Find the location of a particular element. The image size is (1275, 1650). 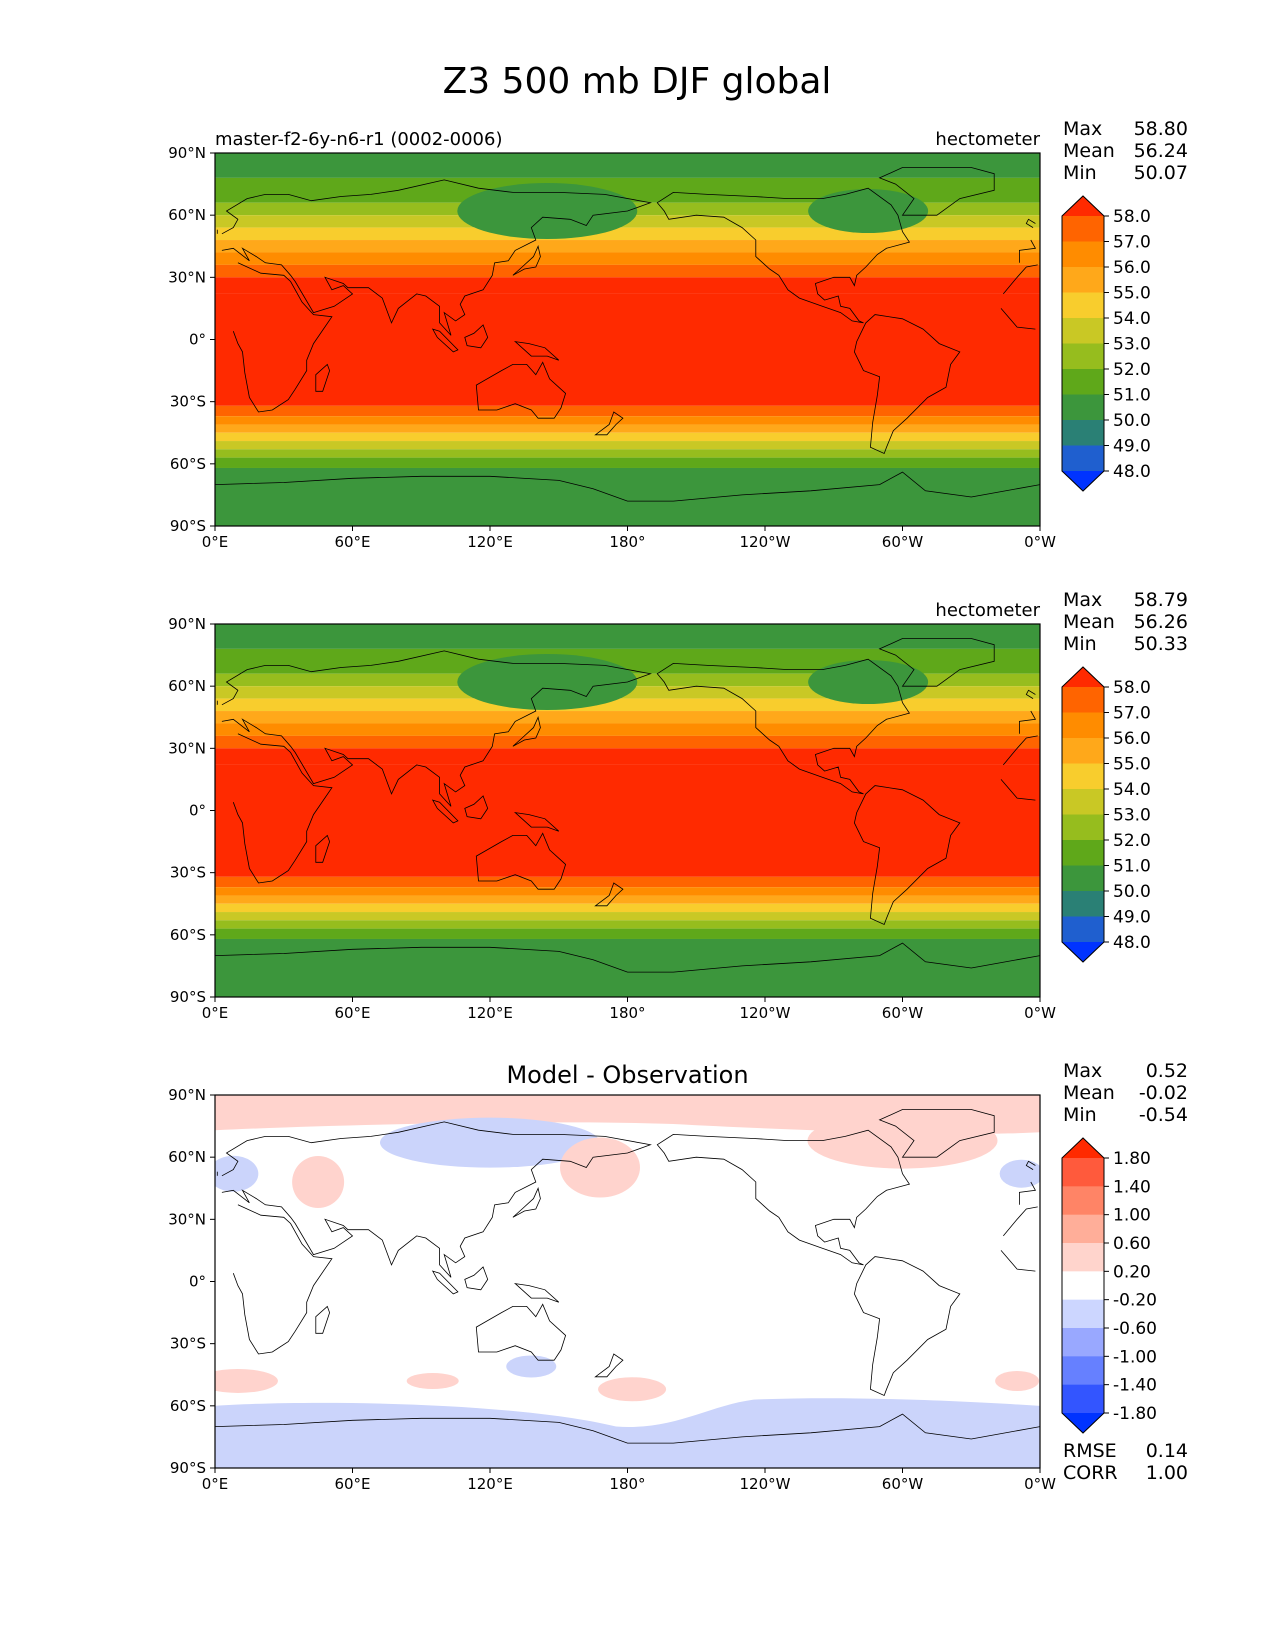

colorbar-tick-label: 48.0 is located at coordinates (1132, 472).